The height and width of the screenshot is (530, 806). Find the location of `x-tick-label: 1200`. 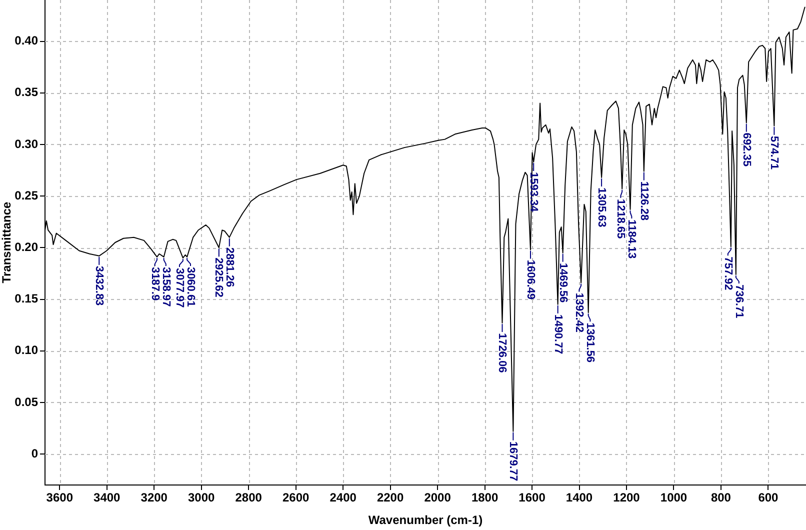

x-tick-label: 1200 is located at coordinates (626, 497).